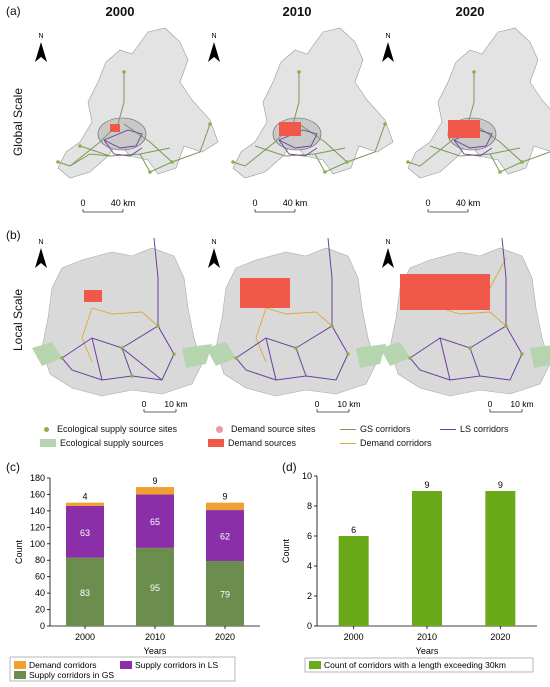 The width and height of the screenshot is (550, 687). I want to click on y-tick-label: 40, so click(40, 593).